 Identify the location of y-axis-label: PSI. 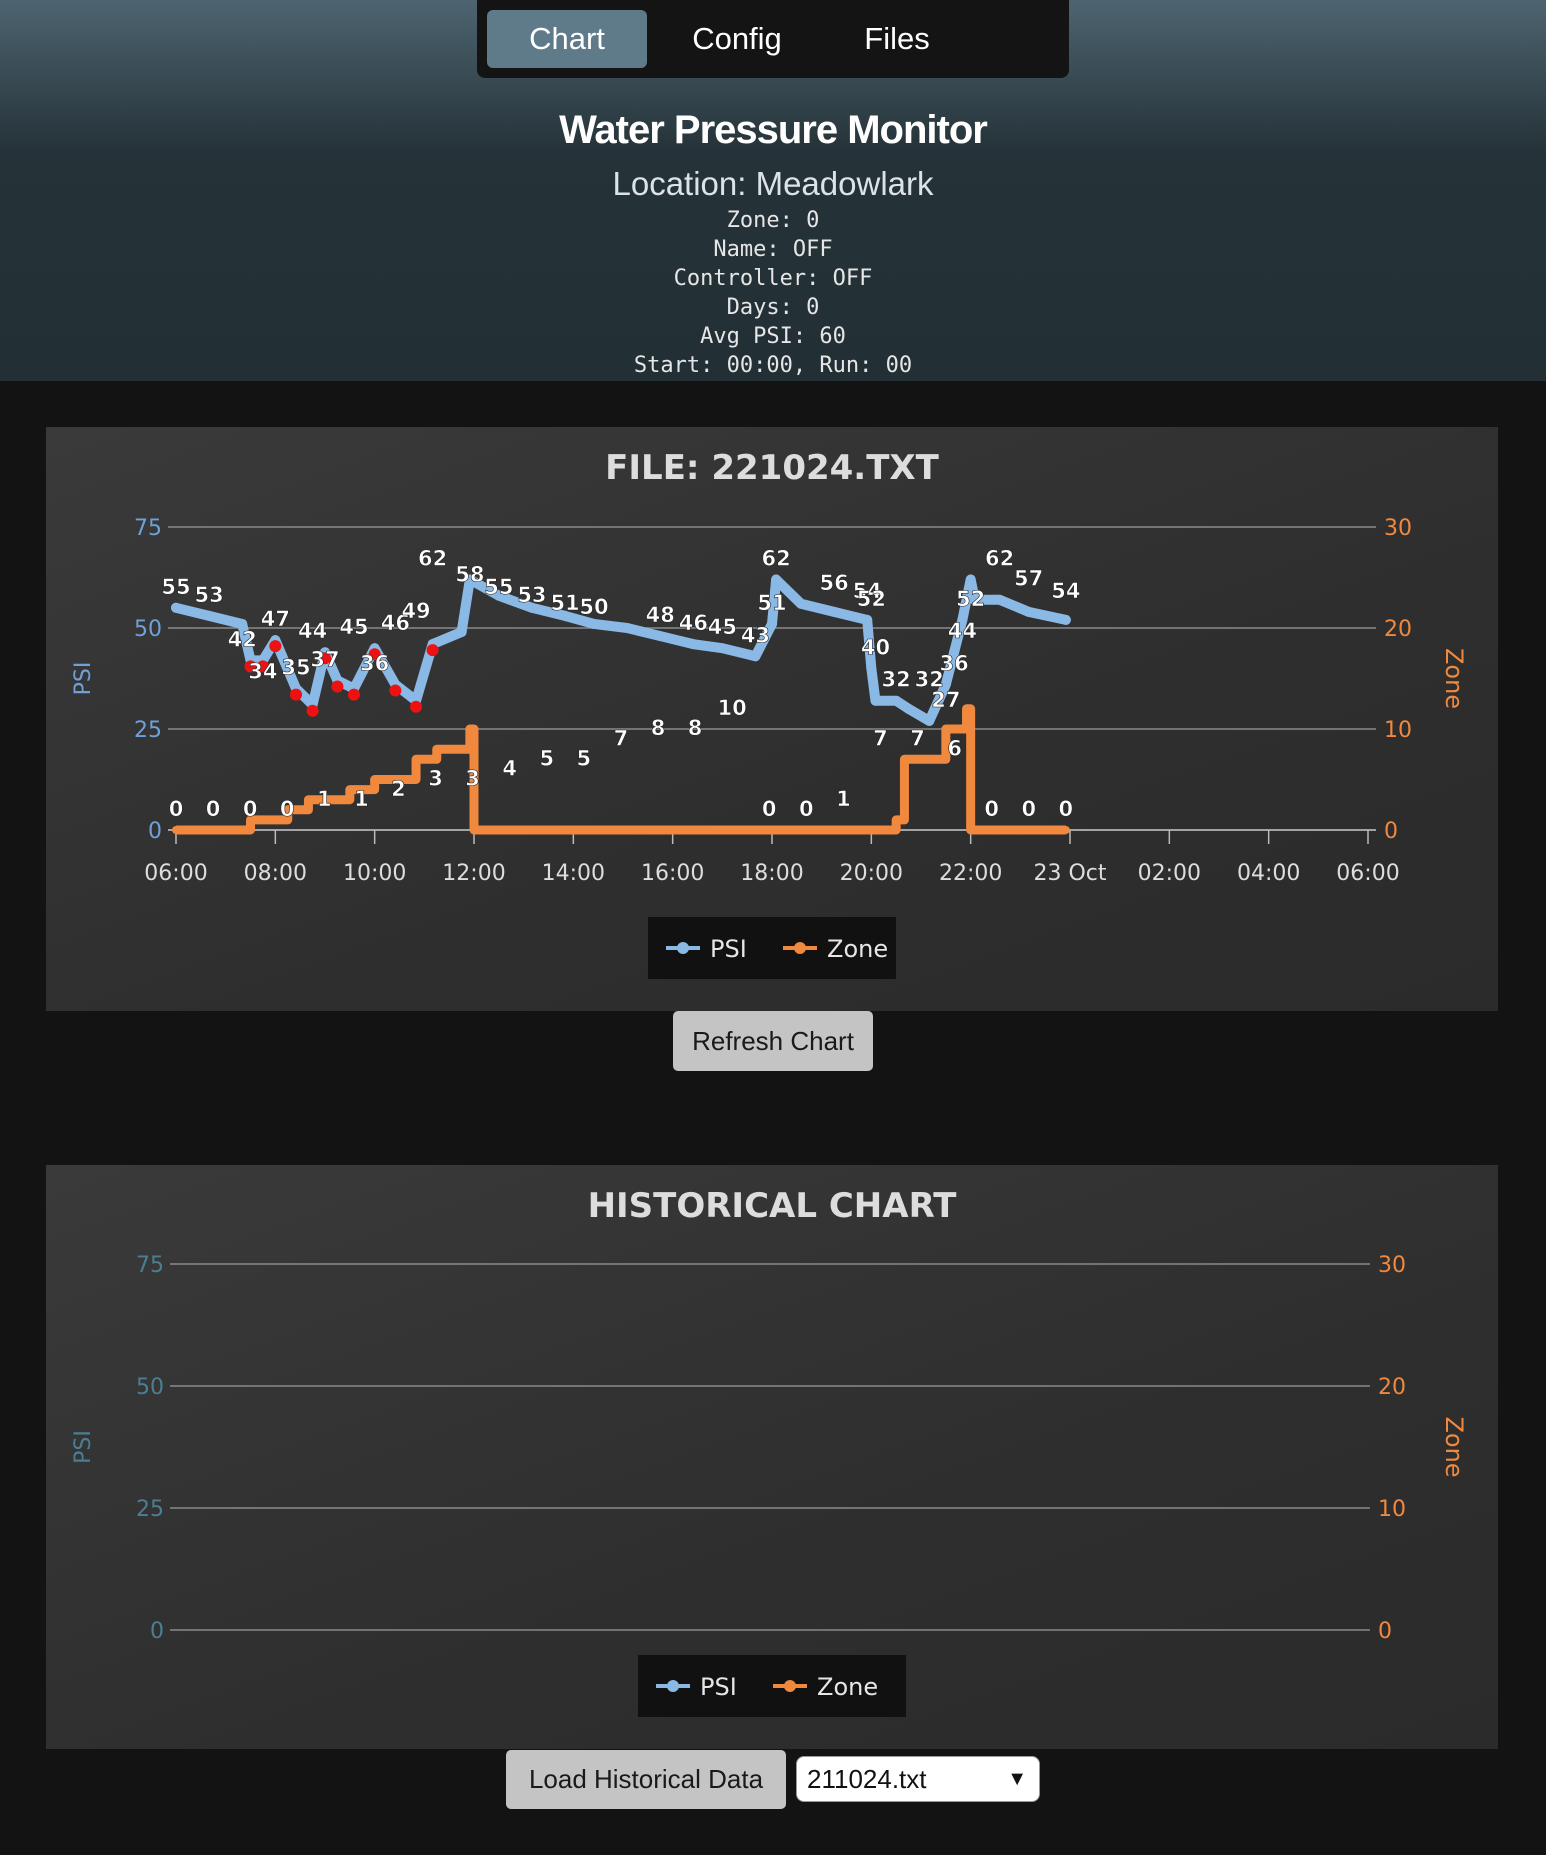
(83, 679).